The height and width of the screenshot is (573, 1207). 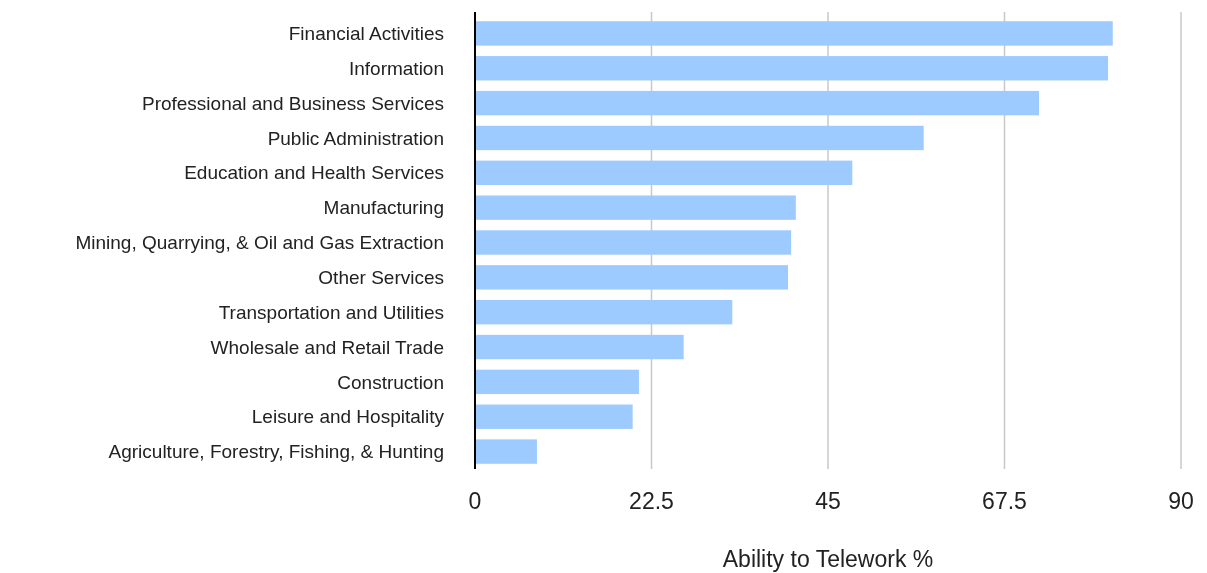 I want to click on x-tick-label: 67.5, so click(x=1004, y=501).